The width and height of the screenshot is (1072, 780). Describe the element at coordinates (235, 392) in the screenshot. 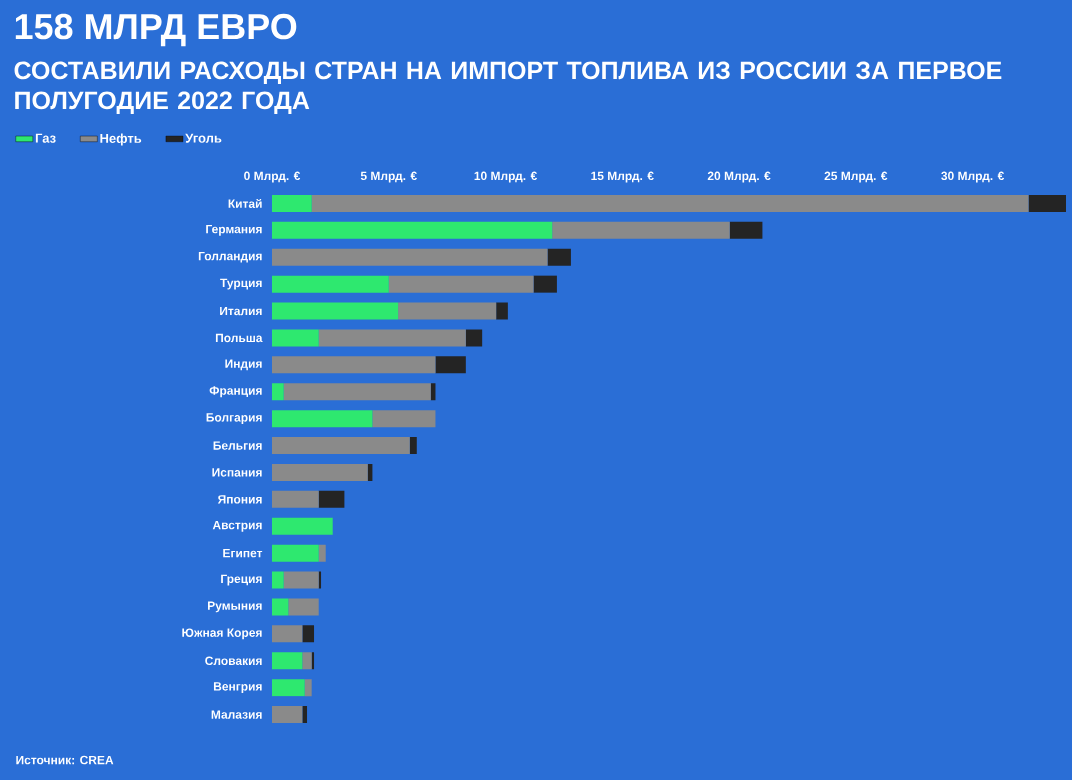

I see `y-tick-label: Франция` at that location.